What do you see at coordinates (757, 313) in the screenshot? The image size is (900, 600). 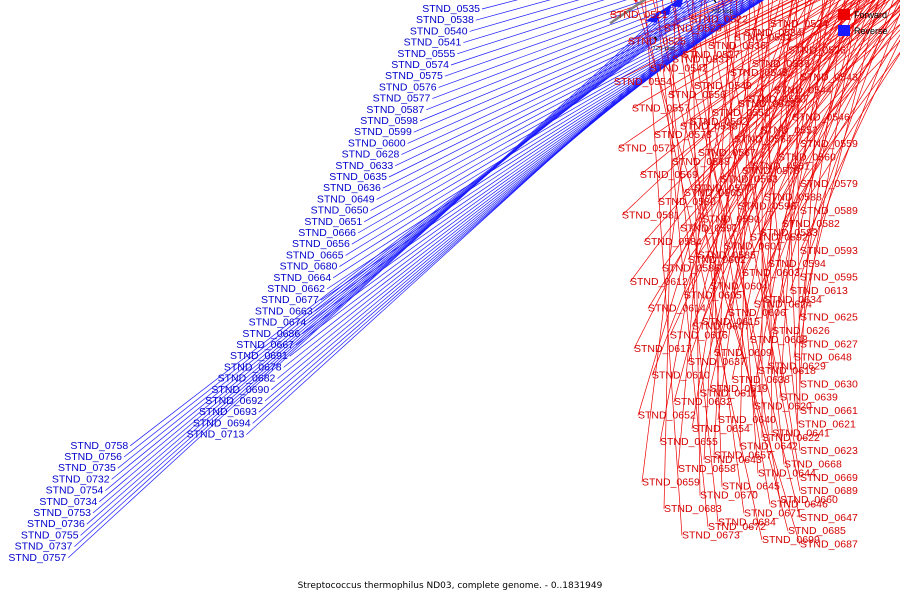 I see `gene-label-stnd-0606: STND_0606` at bounding box center [757, 313].